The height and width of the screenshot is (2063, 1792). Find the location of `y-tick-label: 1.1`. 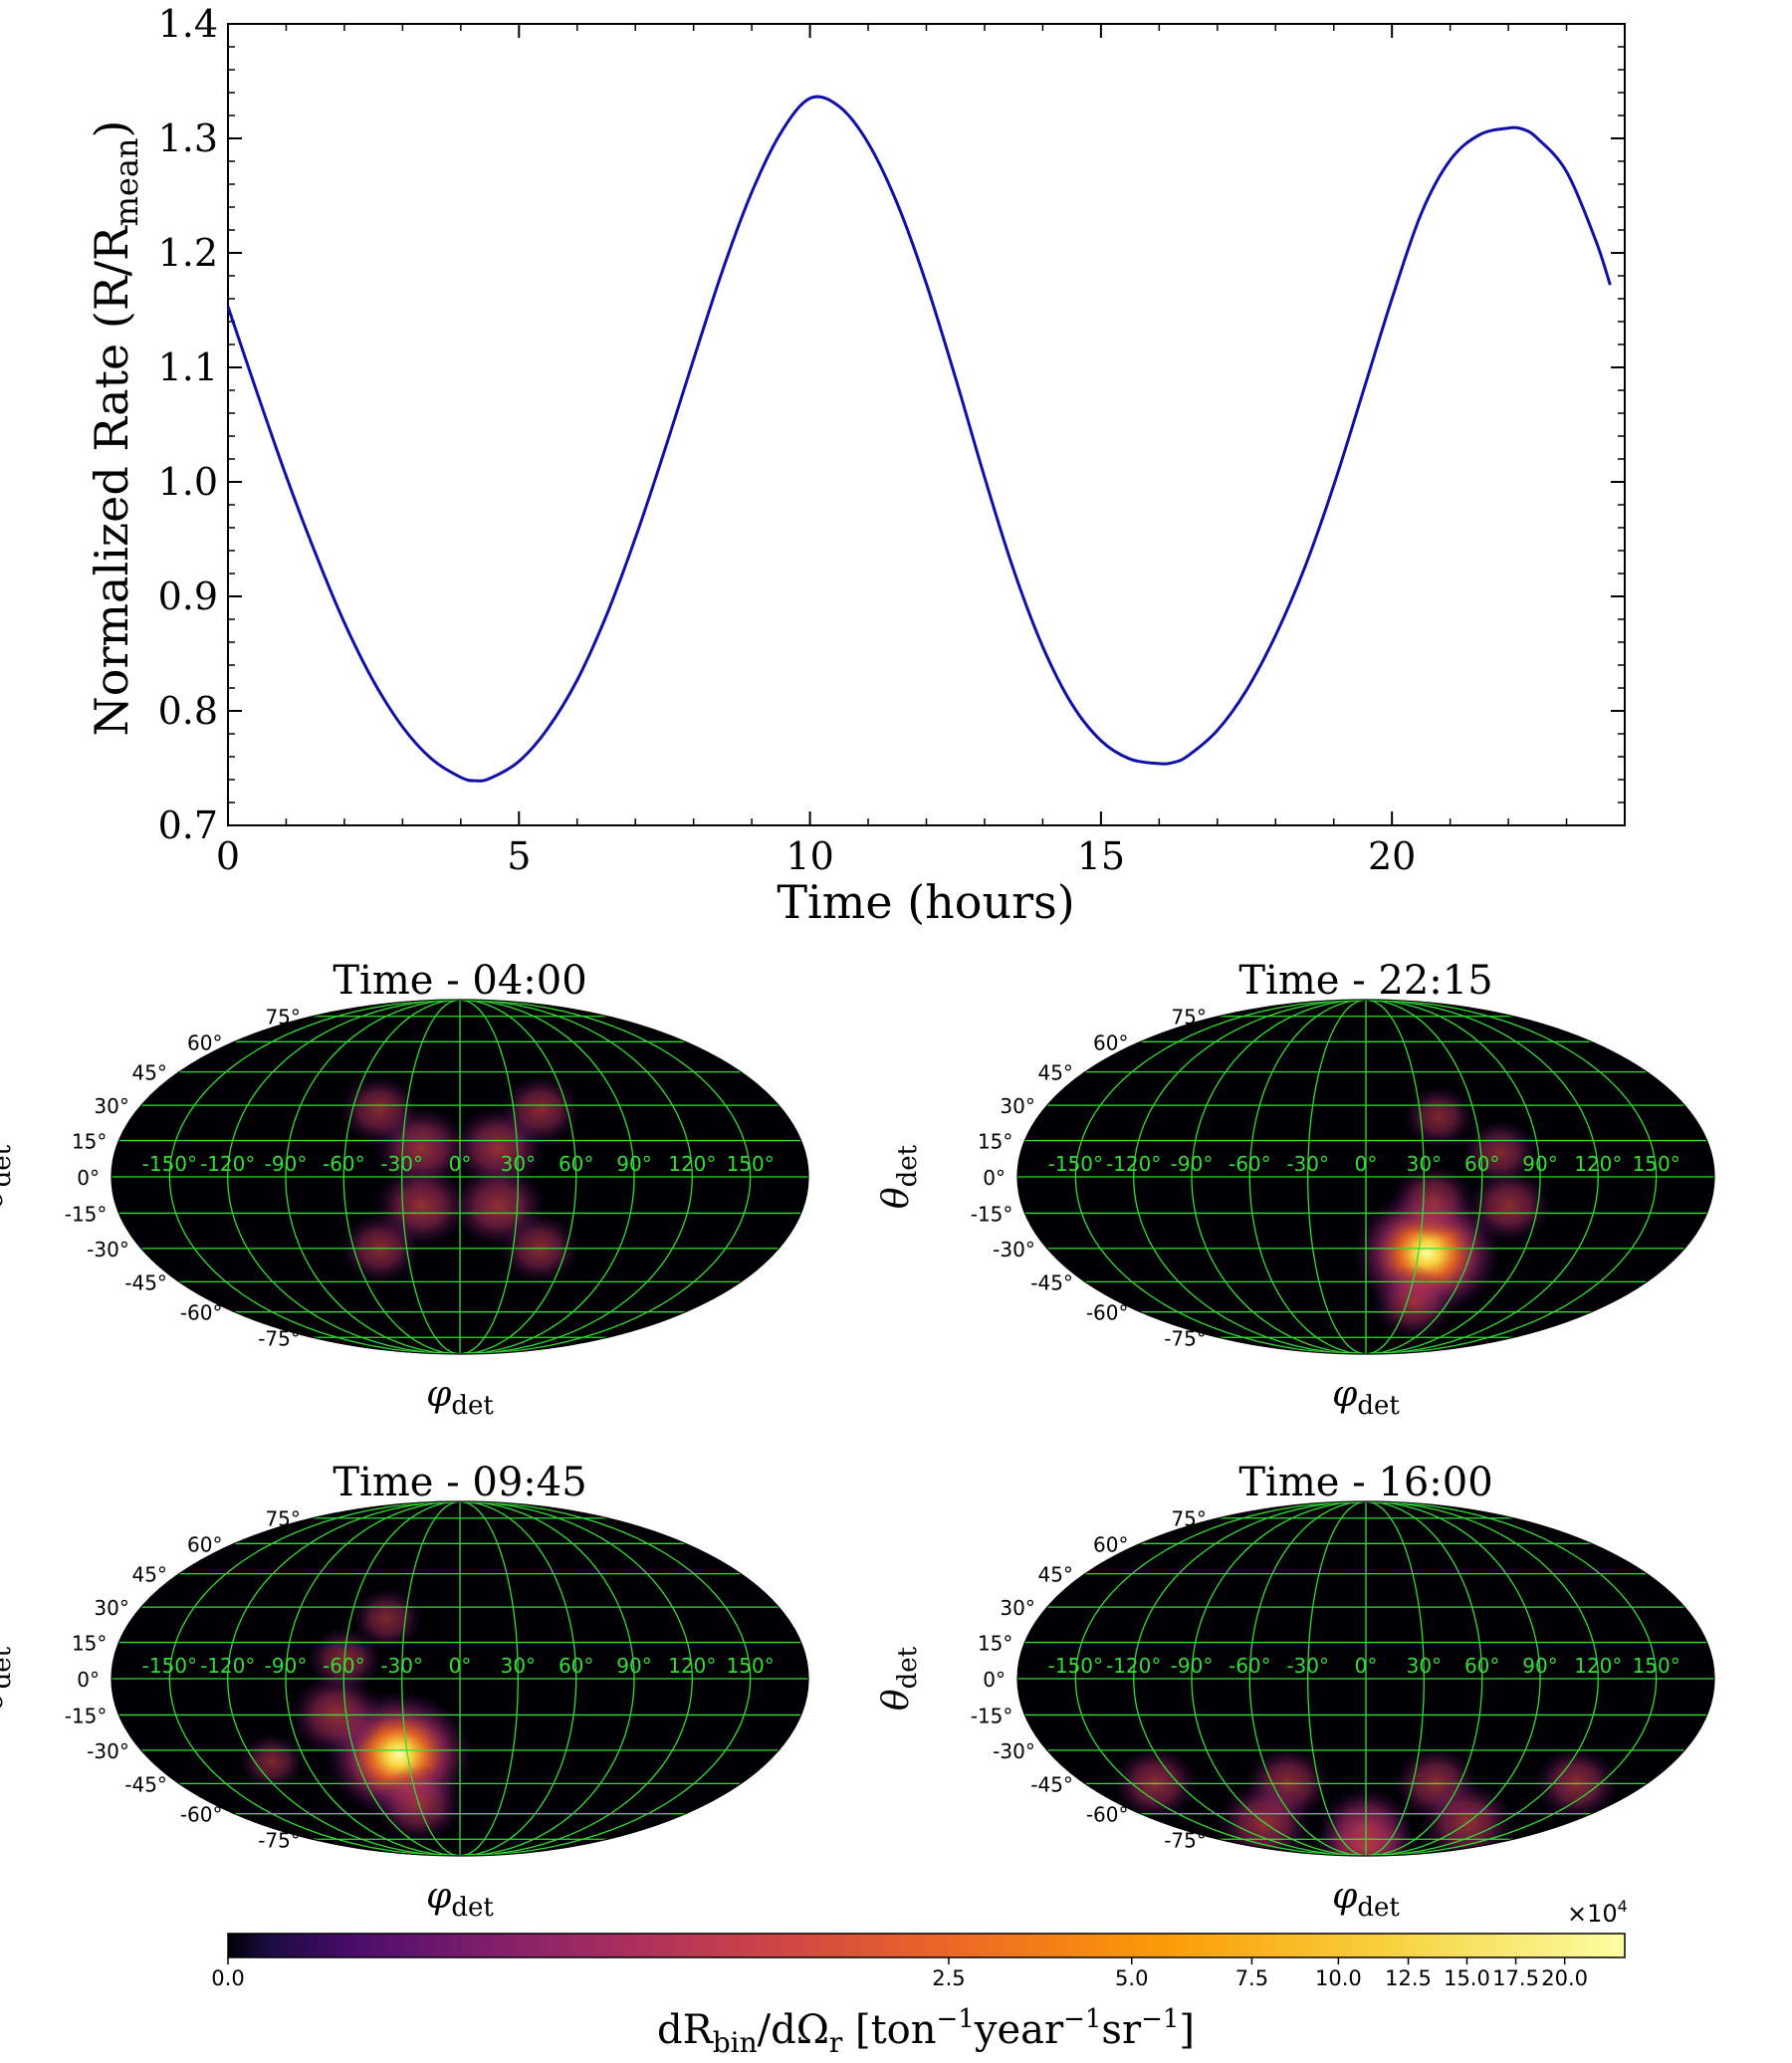

y-tick-label: 1.1 is located at coordinates (188, 367).